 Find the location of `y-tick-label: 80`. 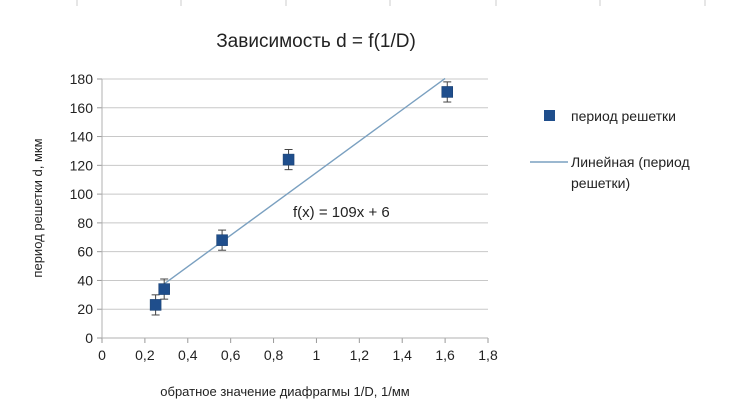

y-tick-label: 80 is located at coordinates (85, 223).